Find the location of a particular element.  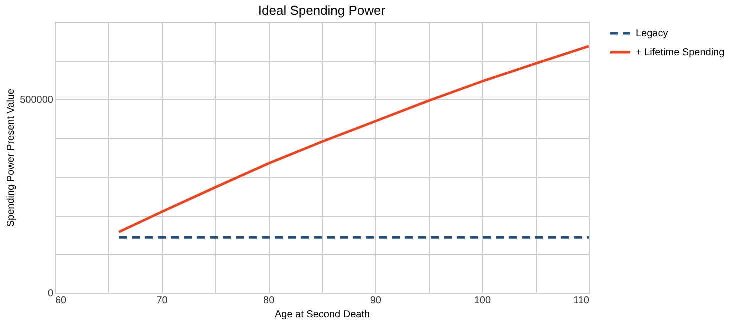

chart-title: Ideal Spending Power is located at coordinates (322, 10).